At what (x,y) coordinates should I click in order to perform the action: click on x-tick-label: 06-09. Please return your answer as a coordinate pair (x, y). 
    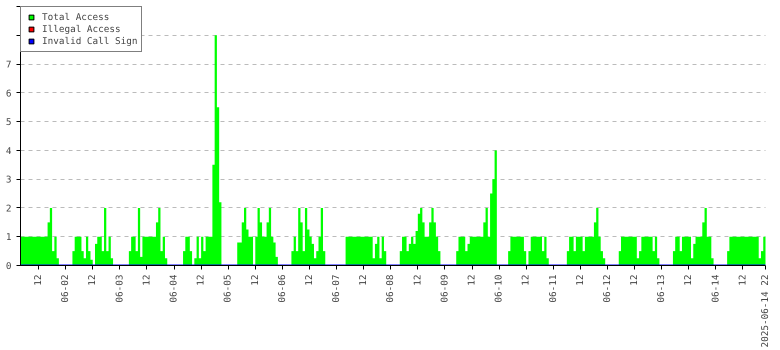
    Looking at the image, I should click on (444, 288).